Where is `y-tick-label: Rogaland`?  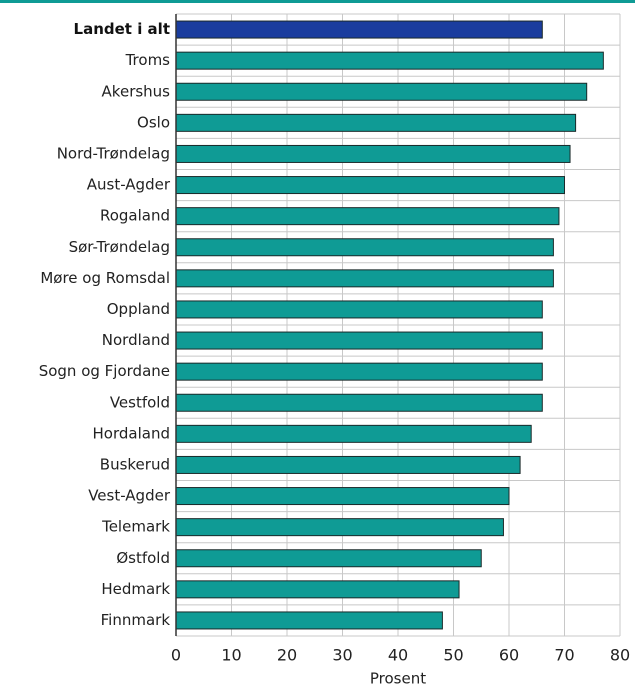
y-tick-label: Rogaland is located at coordinates (135, 216).